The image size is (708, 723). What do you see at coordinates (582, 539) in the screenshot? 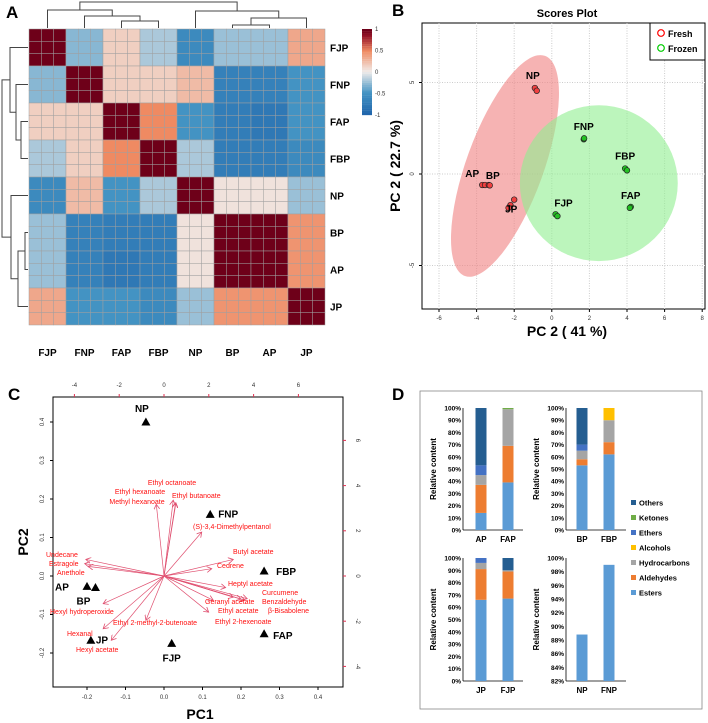
I see `category-label: BP` at bounding box center [582, 539].